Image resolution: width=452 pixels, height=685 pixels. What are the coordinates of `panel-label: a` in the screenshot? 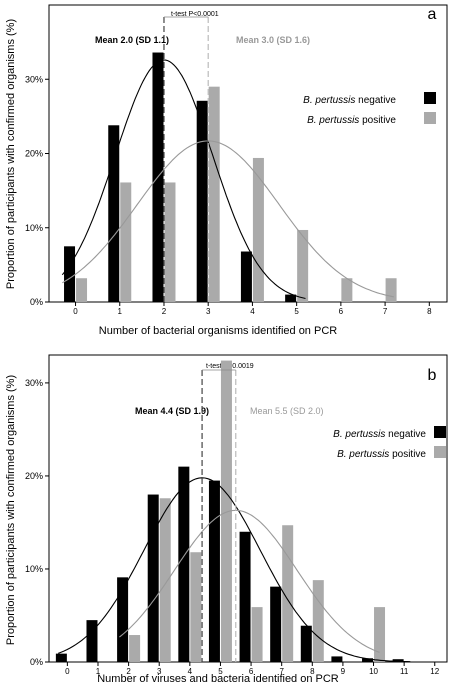 It's located at (432, 14).